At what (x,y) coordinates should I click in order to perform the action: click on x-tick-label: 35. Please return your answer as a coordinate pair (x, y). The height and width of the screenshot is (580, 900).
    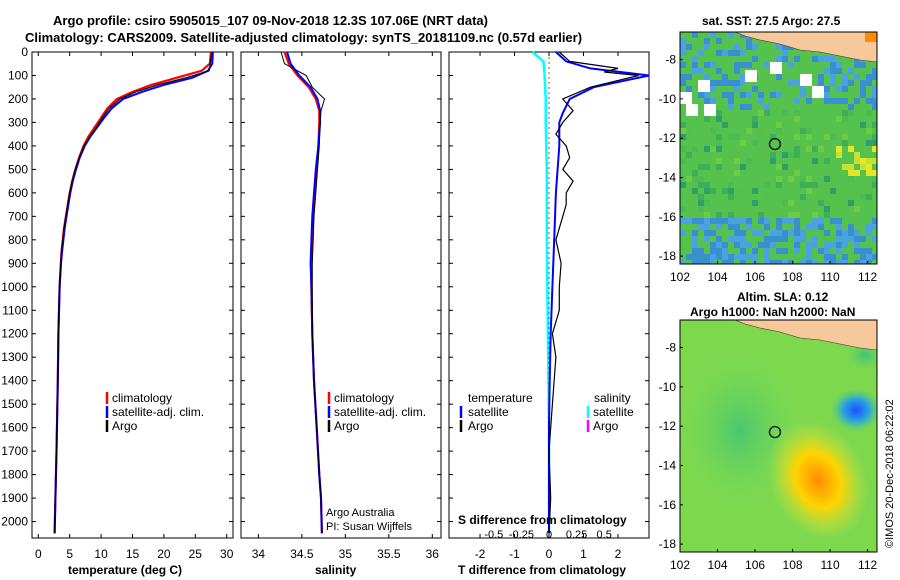
    Looking at the image, I should click on (346, 554).